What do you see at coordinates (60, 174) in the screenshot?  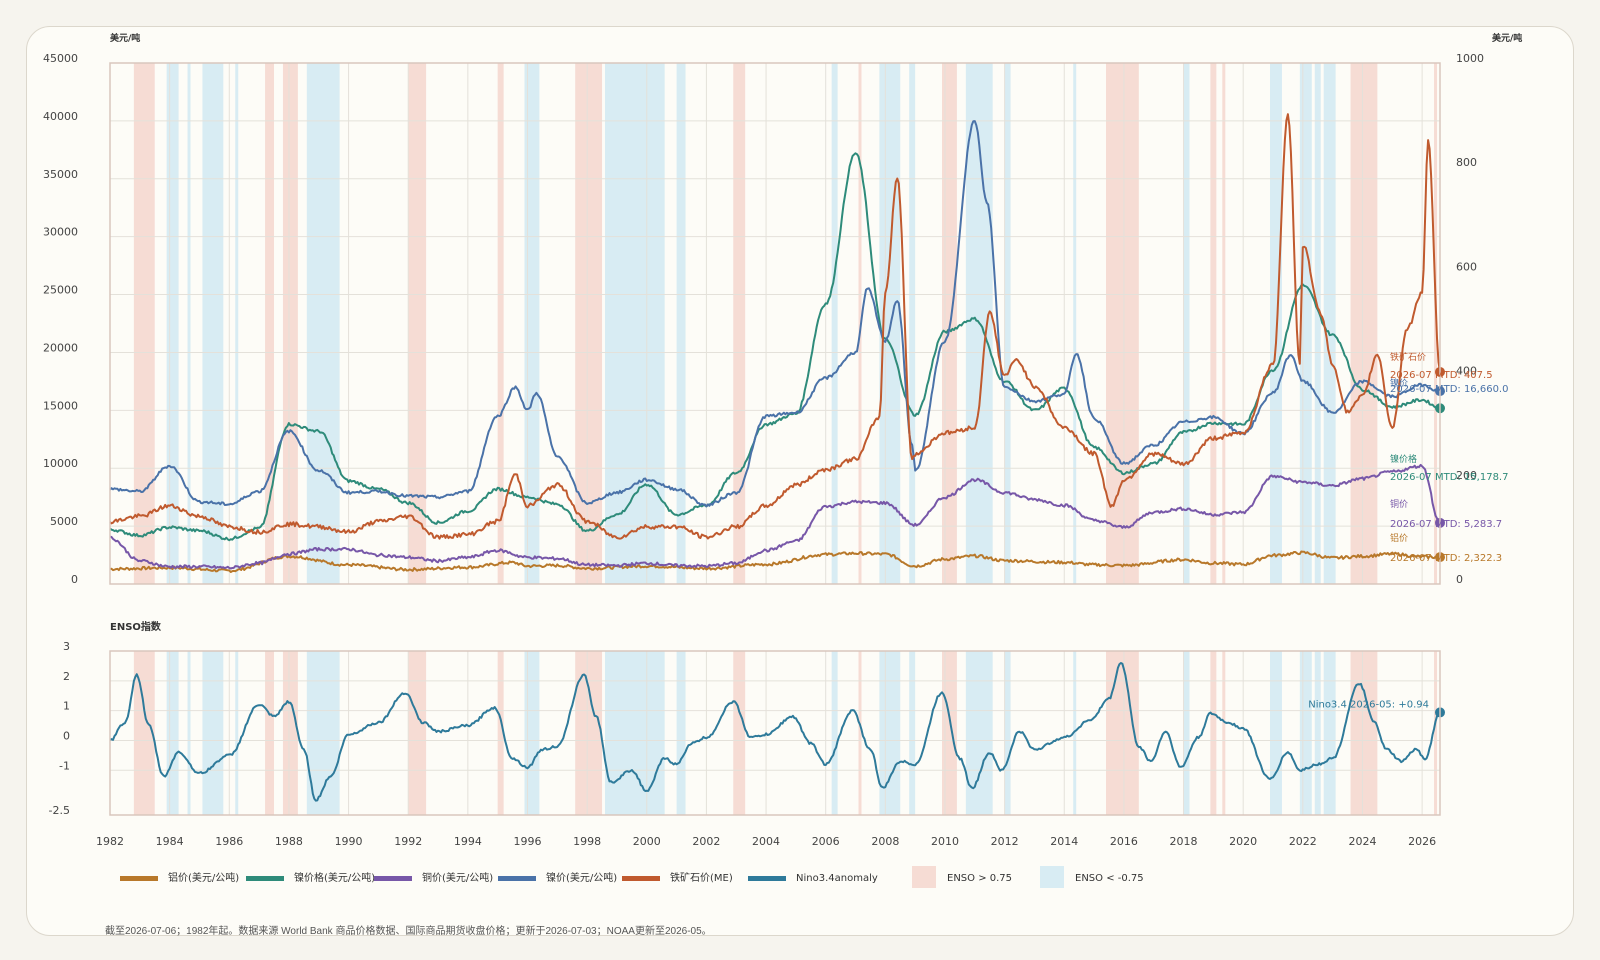 I see `left-tick-label-7: 35000` at bounding box center [60, 174].